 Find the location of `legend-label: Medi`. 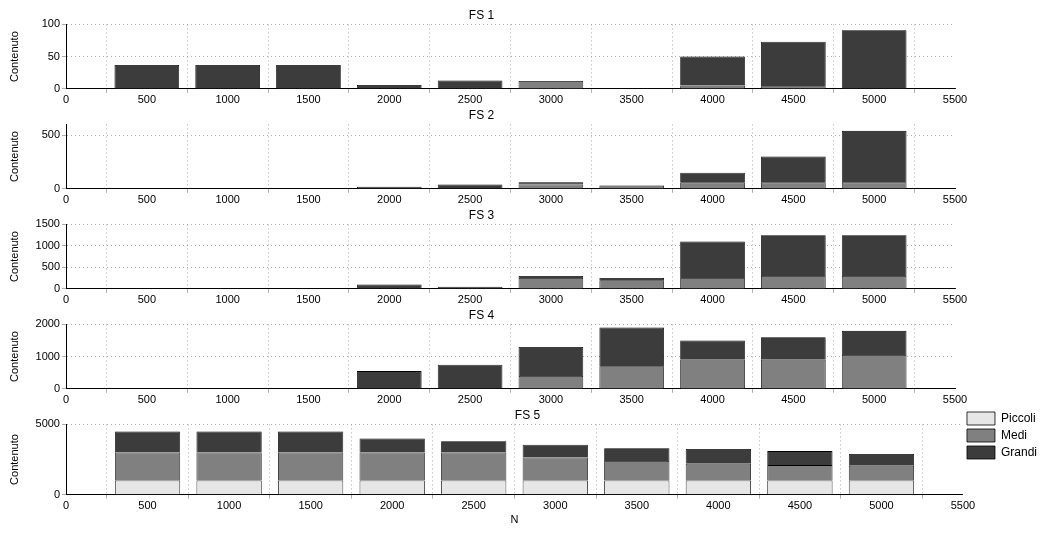

legend-label: Medi is located at coordinates (1013, 434).